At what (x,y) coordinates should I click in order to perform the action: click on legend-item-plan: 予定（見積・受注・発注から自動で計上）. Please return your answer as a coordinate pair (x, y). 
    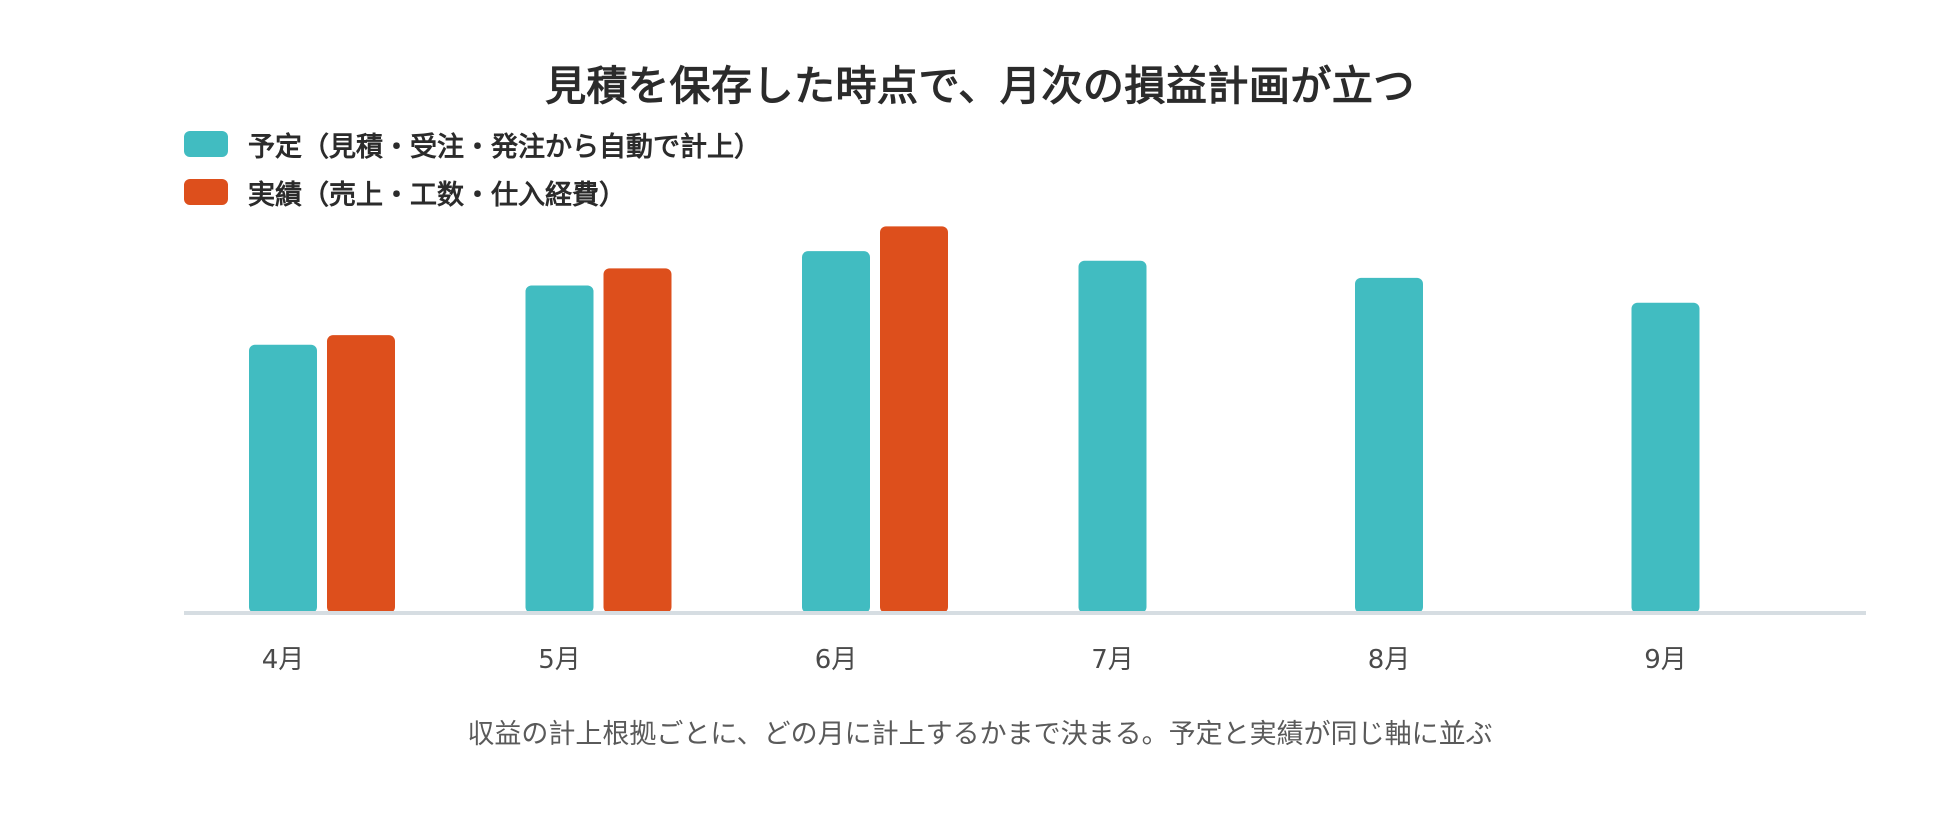
    Looking at the image, I should click on (472, 144).